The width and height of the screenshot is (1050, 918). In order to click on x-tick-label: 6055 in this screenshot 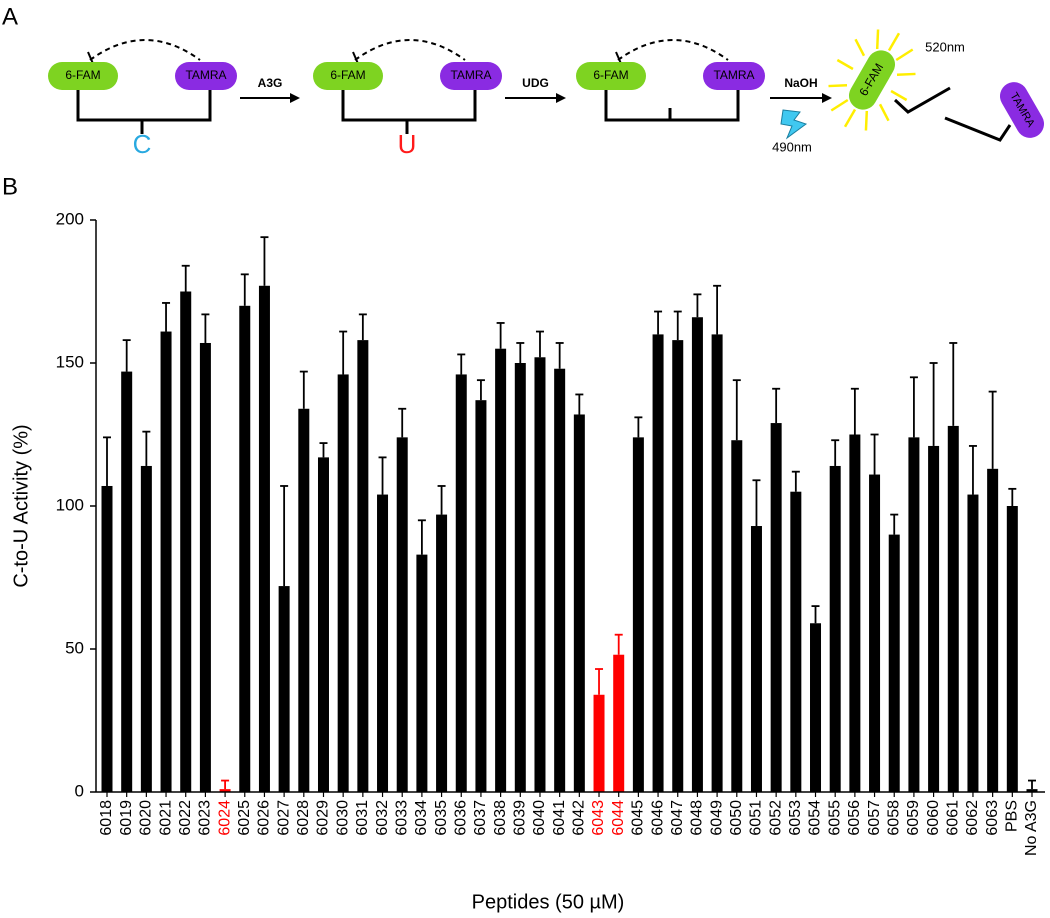, I will do `click(834, 818)`.